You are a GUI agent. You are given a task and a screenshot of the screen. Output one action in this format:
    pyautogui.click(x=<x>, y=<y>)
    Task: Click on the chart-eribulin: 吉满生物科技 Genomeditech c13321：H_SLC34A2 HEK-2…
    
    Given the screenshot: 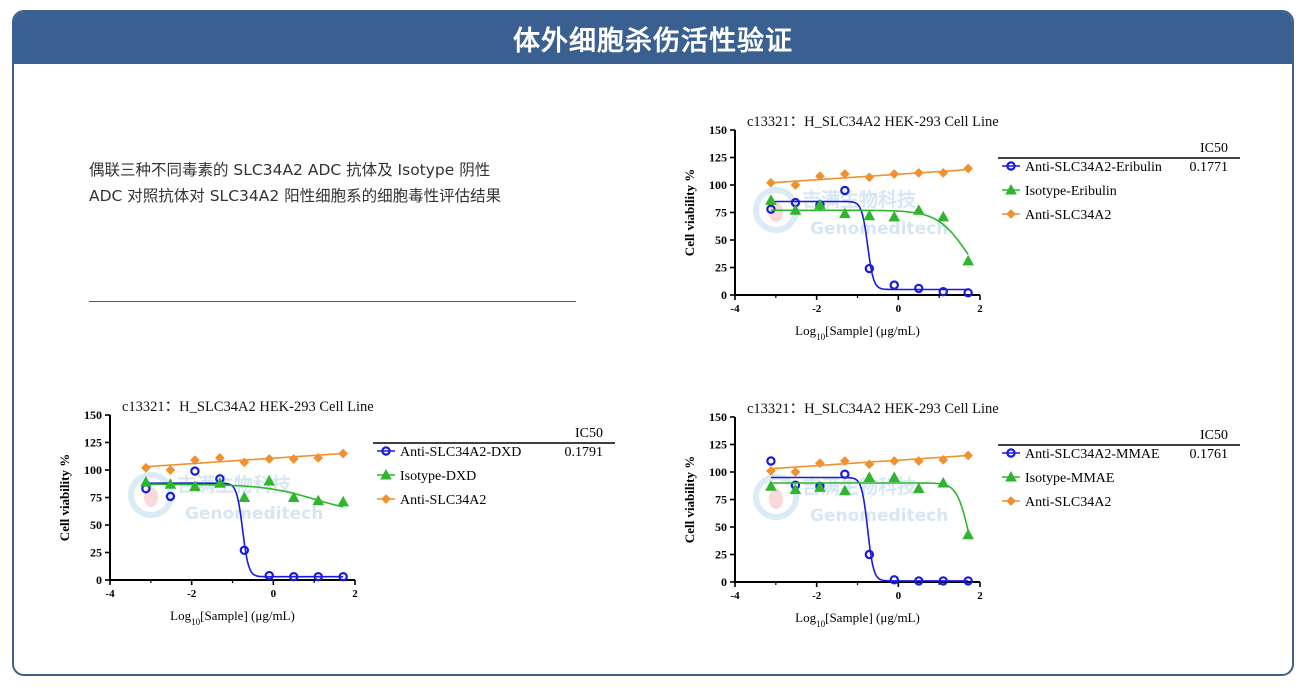 What is the action you would take?
    pyautogui.click(x=961, y=228)
    